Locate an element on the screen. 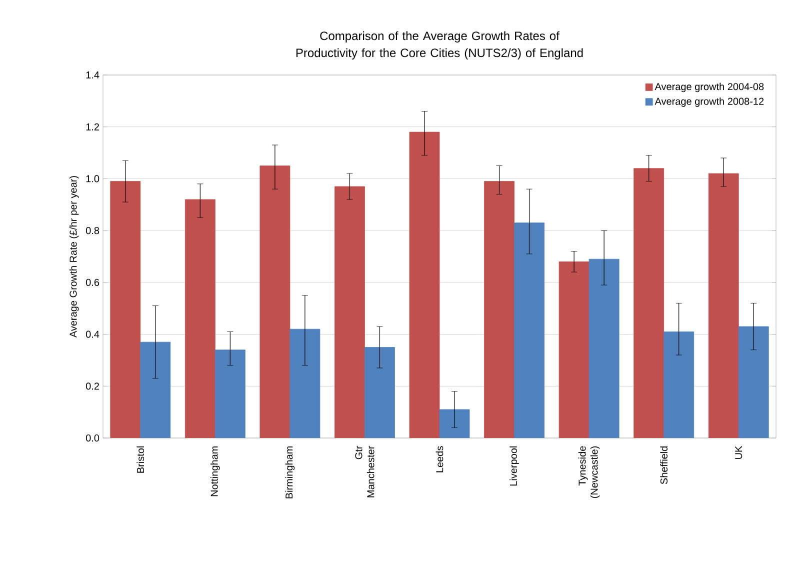 This screenshot has height=561, width=798. y-tick-label: 1.2 is located at coordinates (92, 126).